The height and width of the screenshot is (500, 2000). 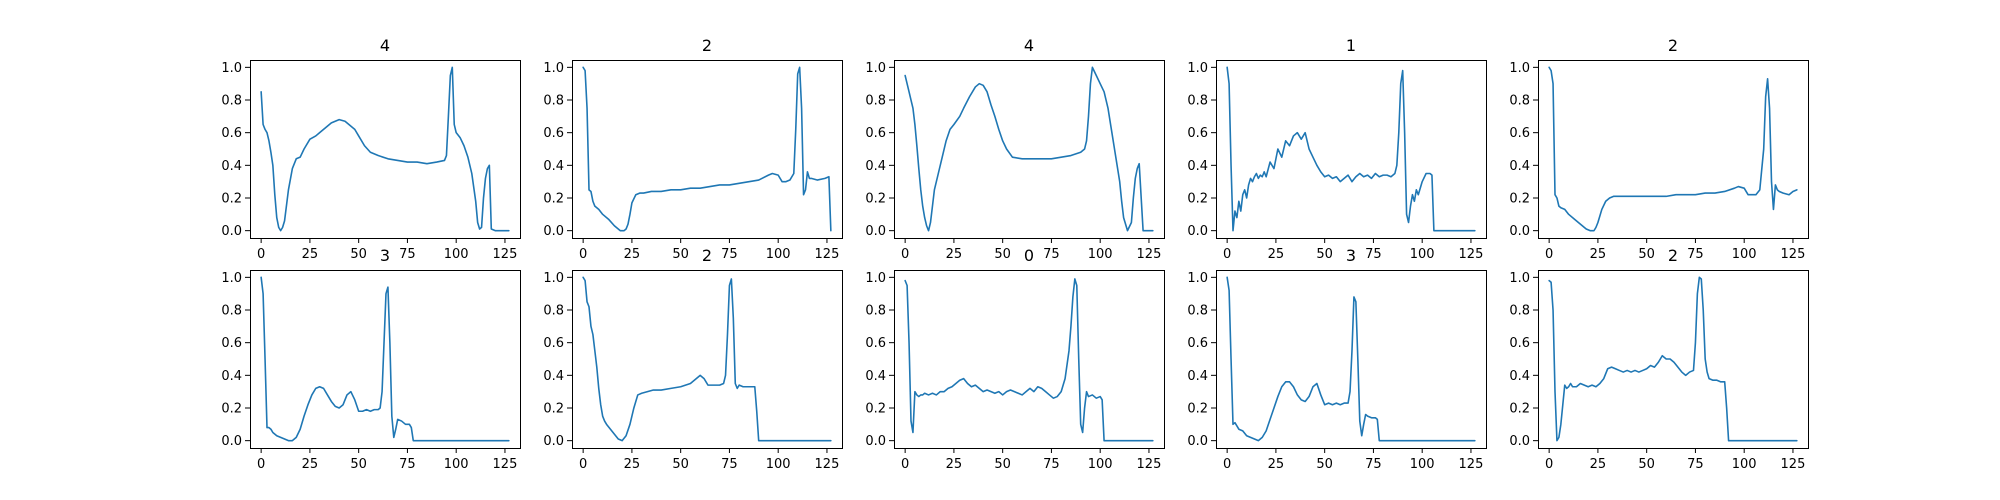 I want to click on subplot-2: 2 0 25 50 75 100 125 0.0 0.2 0.4 0.6 0.8 1.0, so click(x=693, y=149).